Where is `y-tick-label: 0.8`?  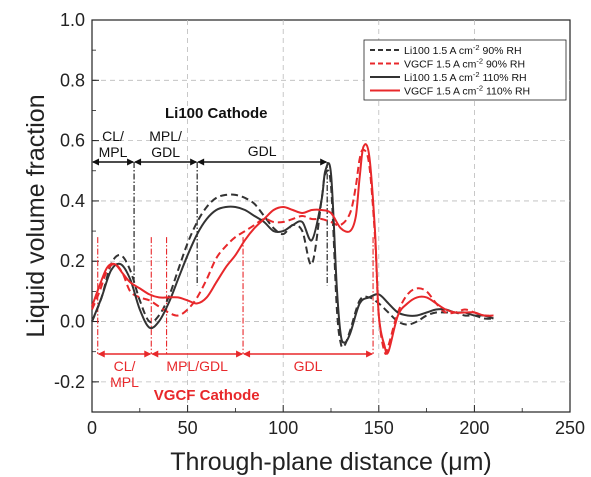
y-tick-label: 0.8 is located at coordinates (72, 80).